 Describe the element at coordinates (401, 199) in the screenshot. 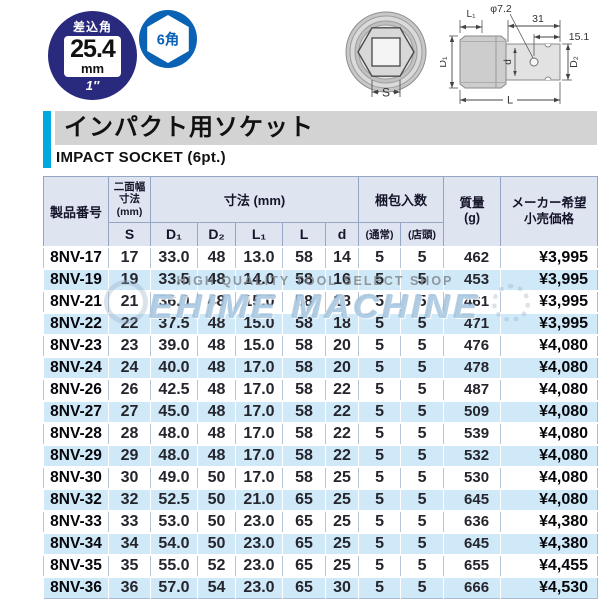

I see `col-header-pack-group: 梱包入数` at that location.